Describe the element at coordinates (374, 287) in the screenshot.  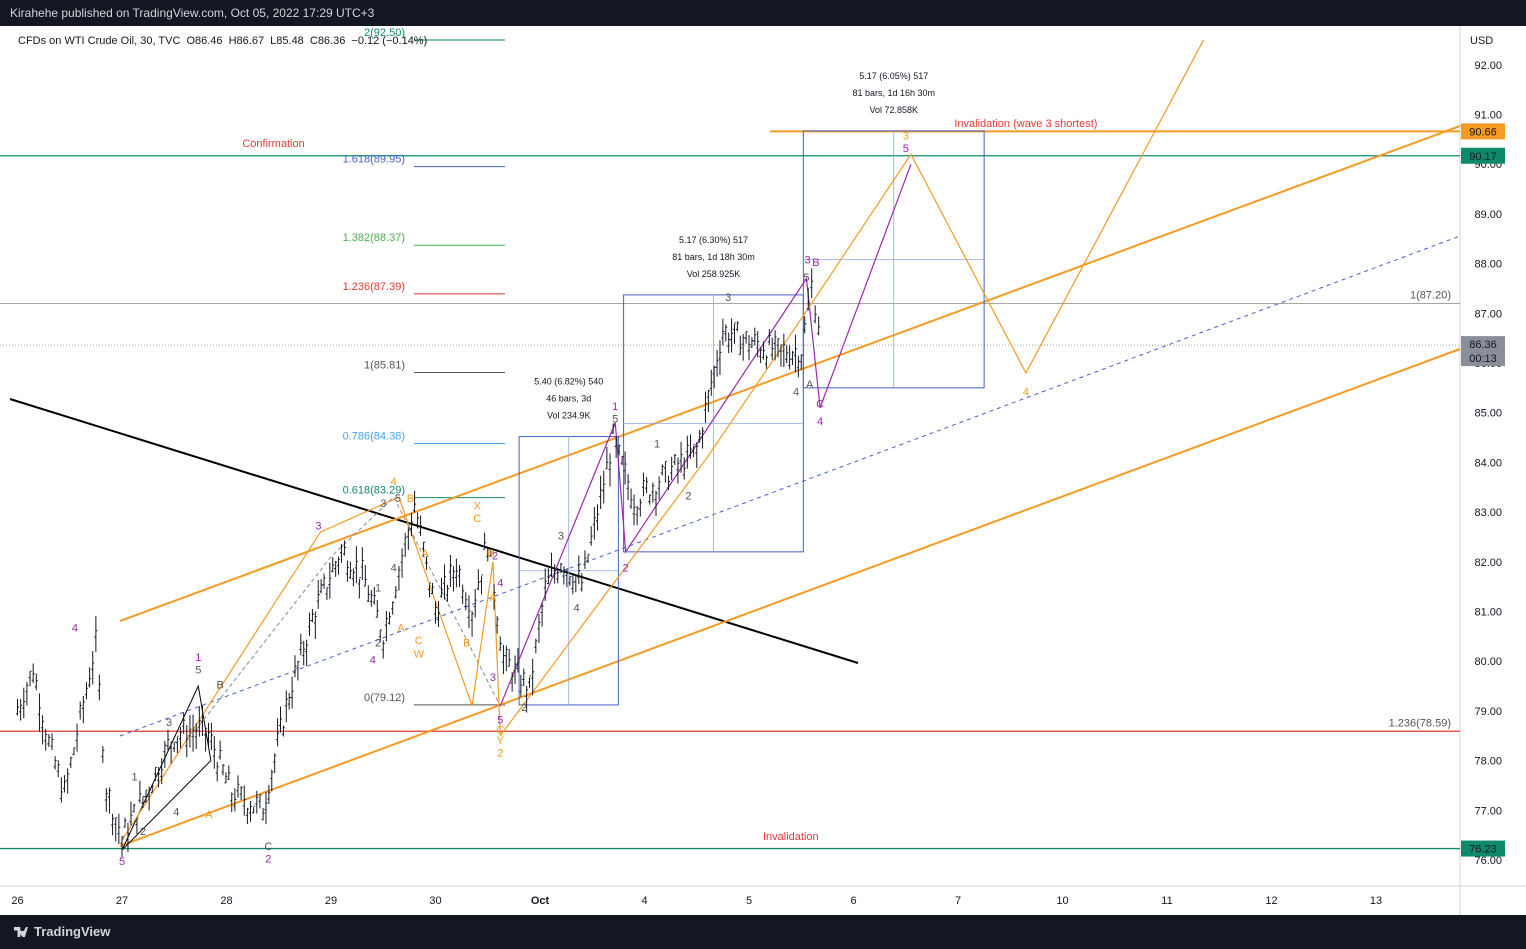
I see `fib-level-label: 1.236(87.39)` at that location.